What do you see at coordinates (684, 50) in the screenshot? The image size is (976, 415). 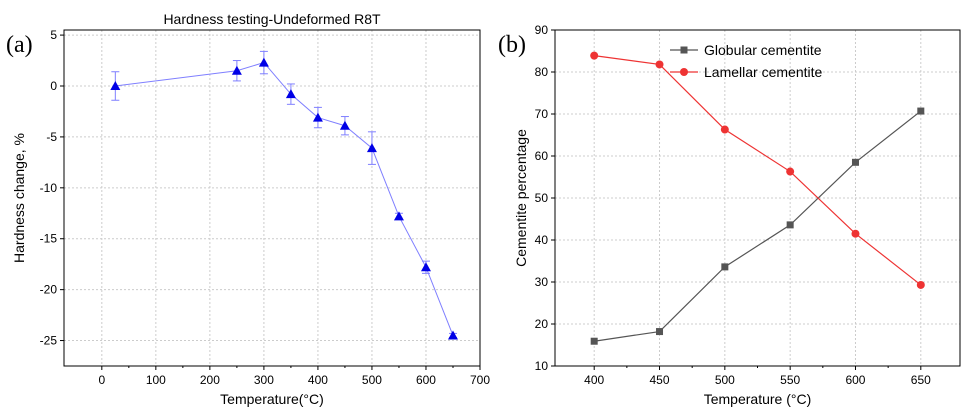 I see `legend-marker-square` at bounding box center [684, 50].